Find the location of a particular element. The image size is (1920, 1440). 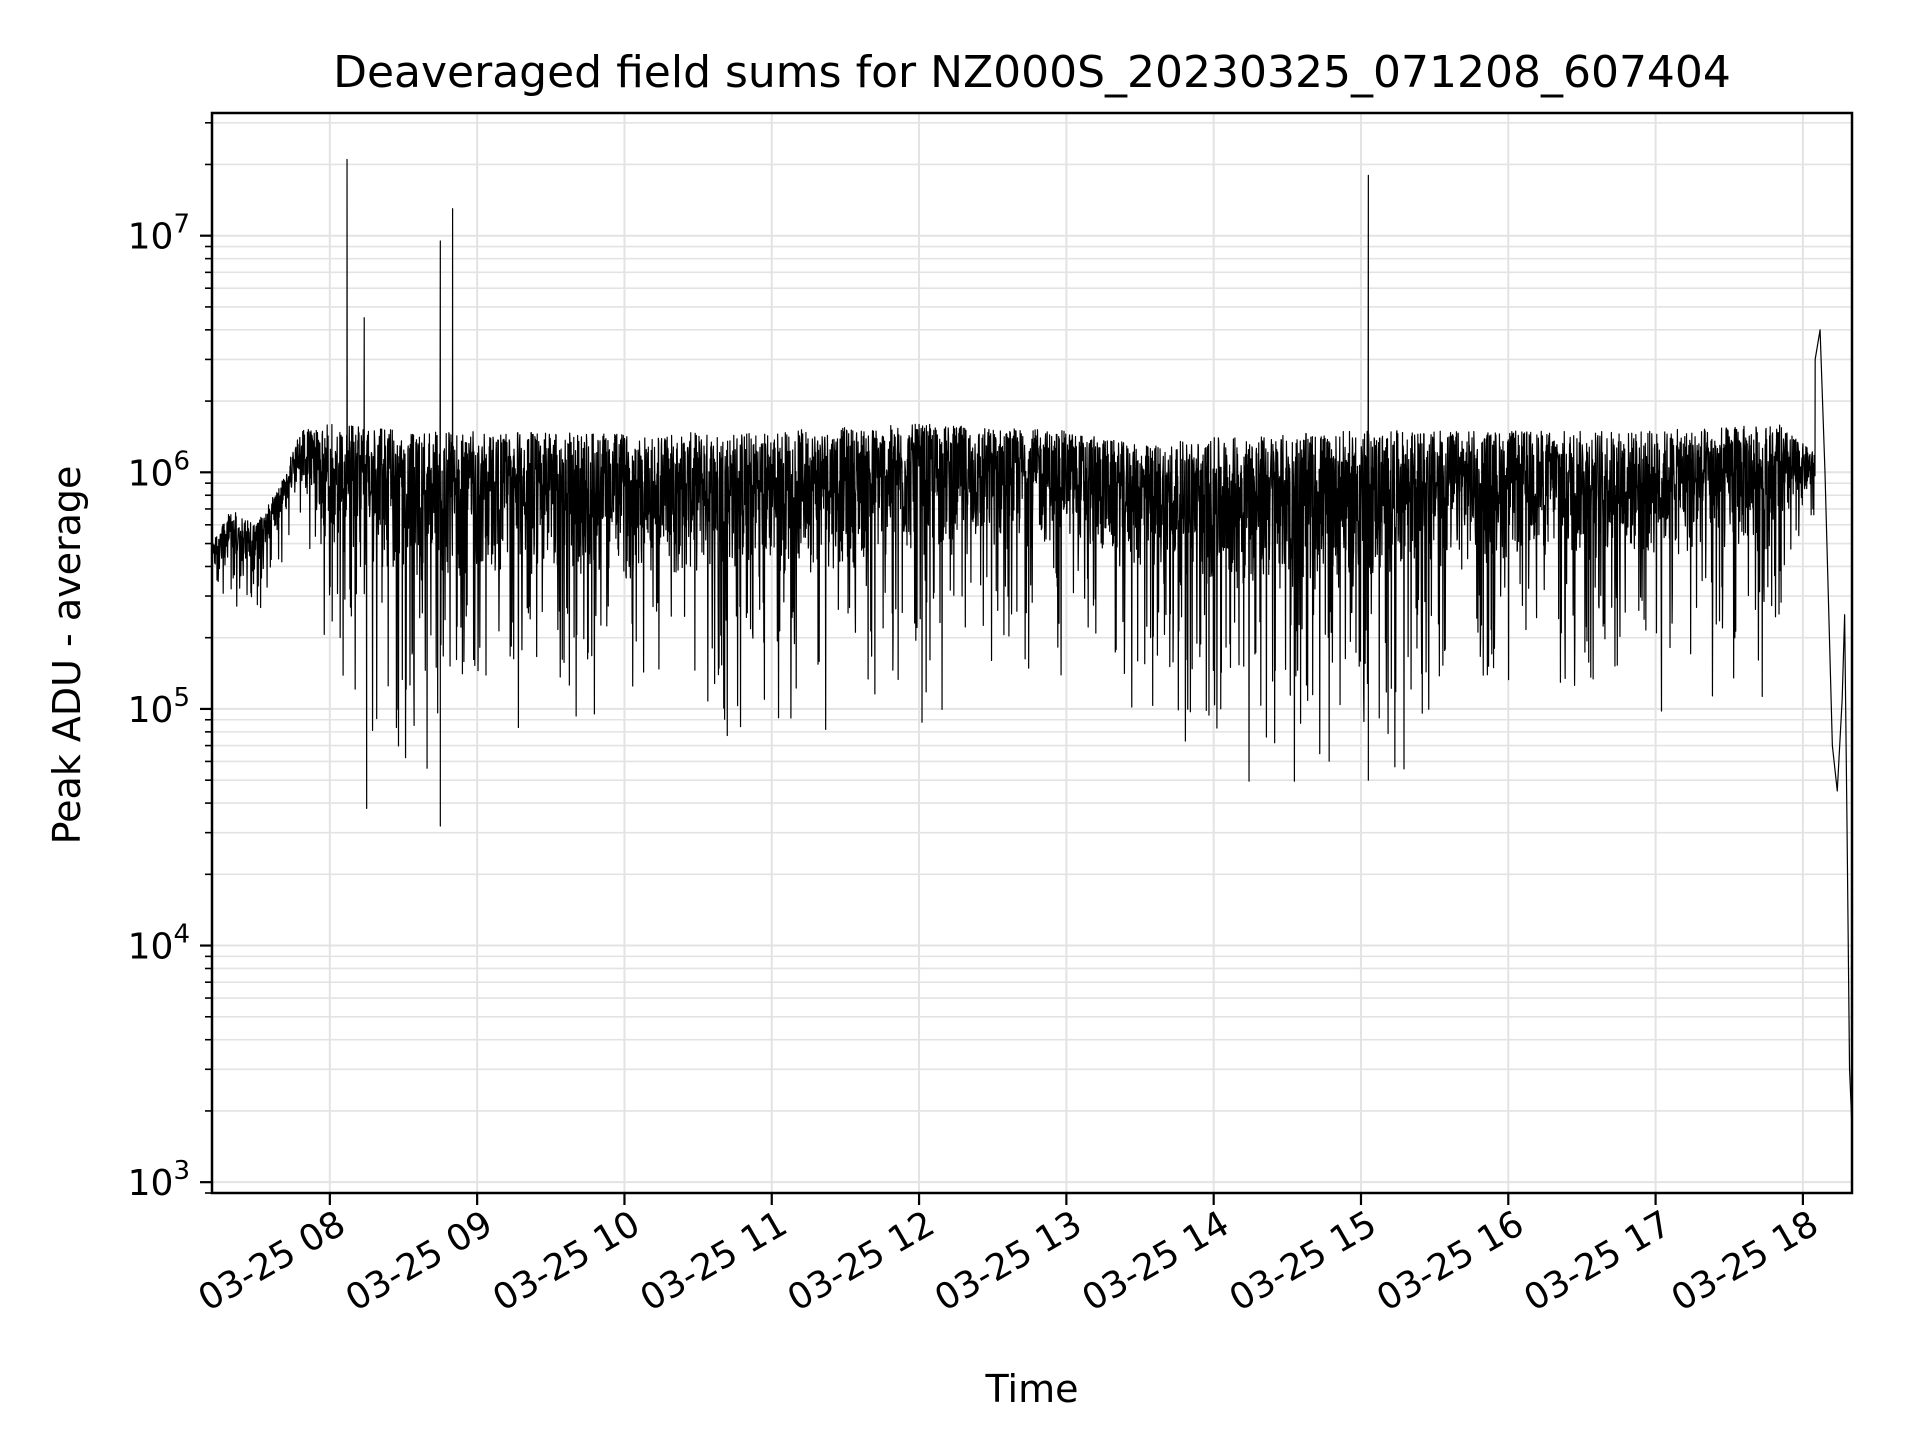

y-tick-label: 10⁶ is located at coordinates (159, 470).